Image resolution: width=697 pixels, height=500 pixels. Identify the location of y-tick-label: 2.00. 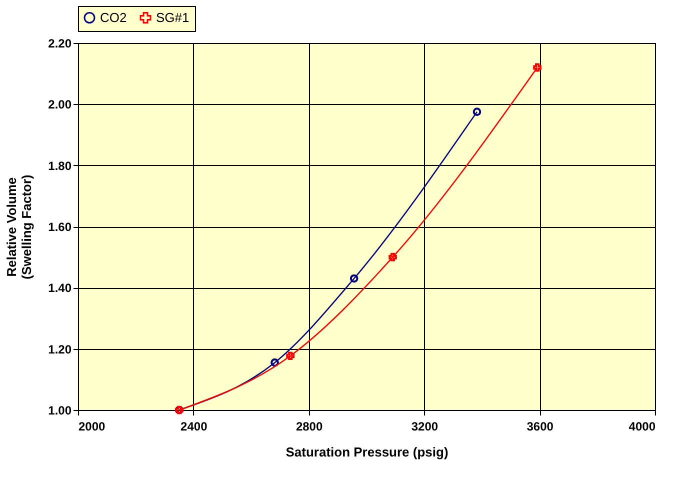
(60, 105).